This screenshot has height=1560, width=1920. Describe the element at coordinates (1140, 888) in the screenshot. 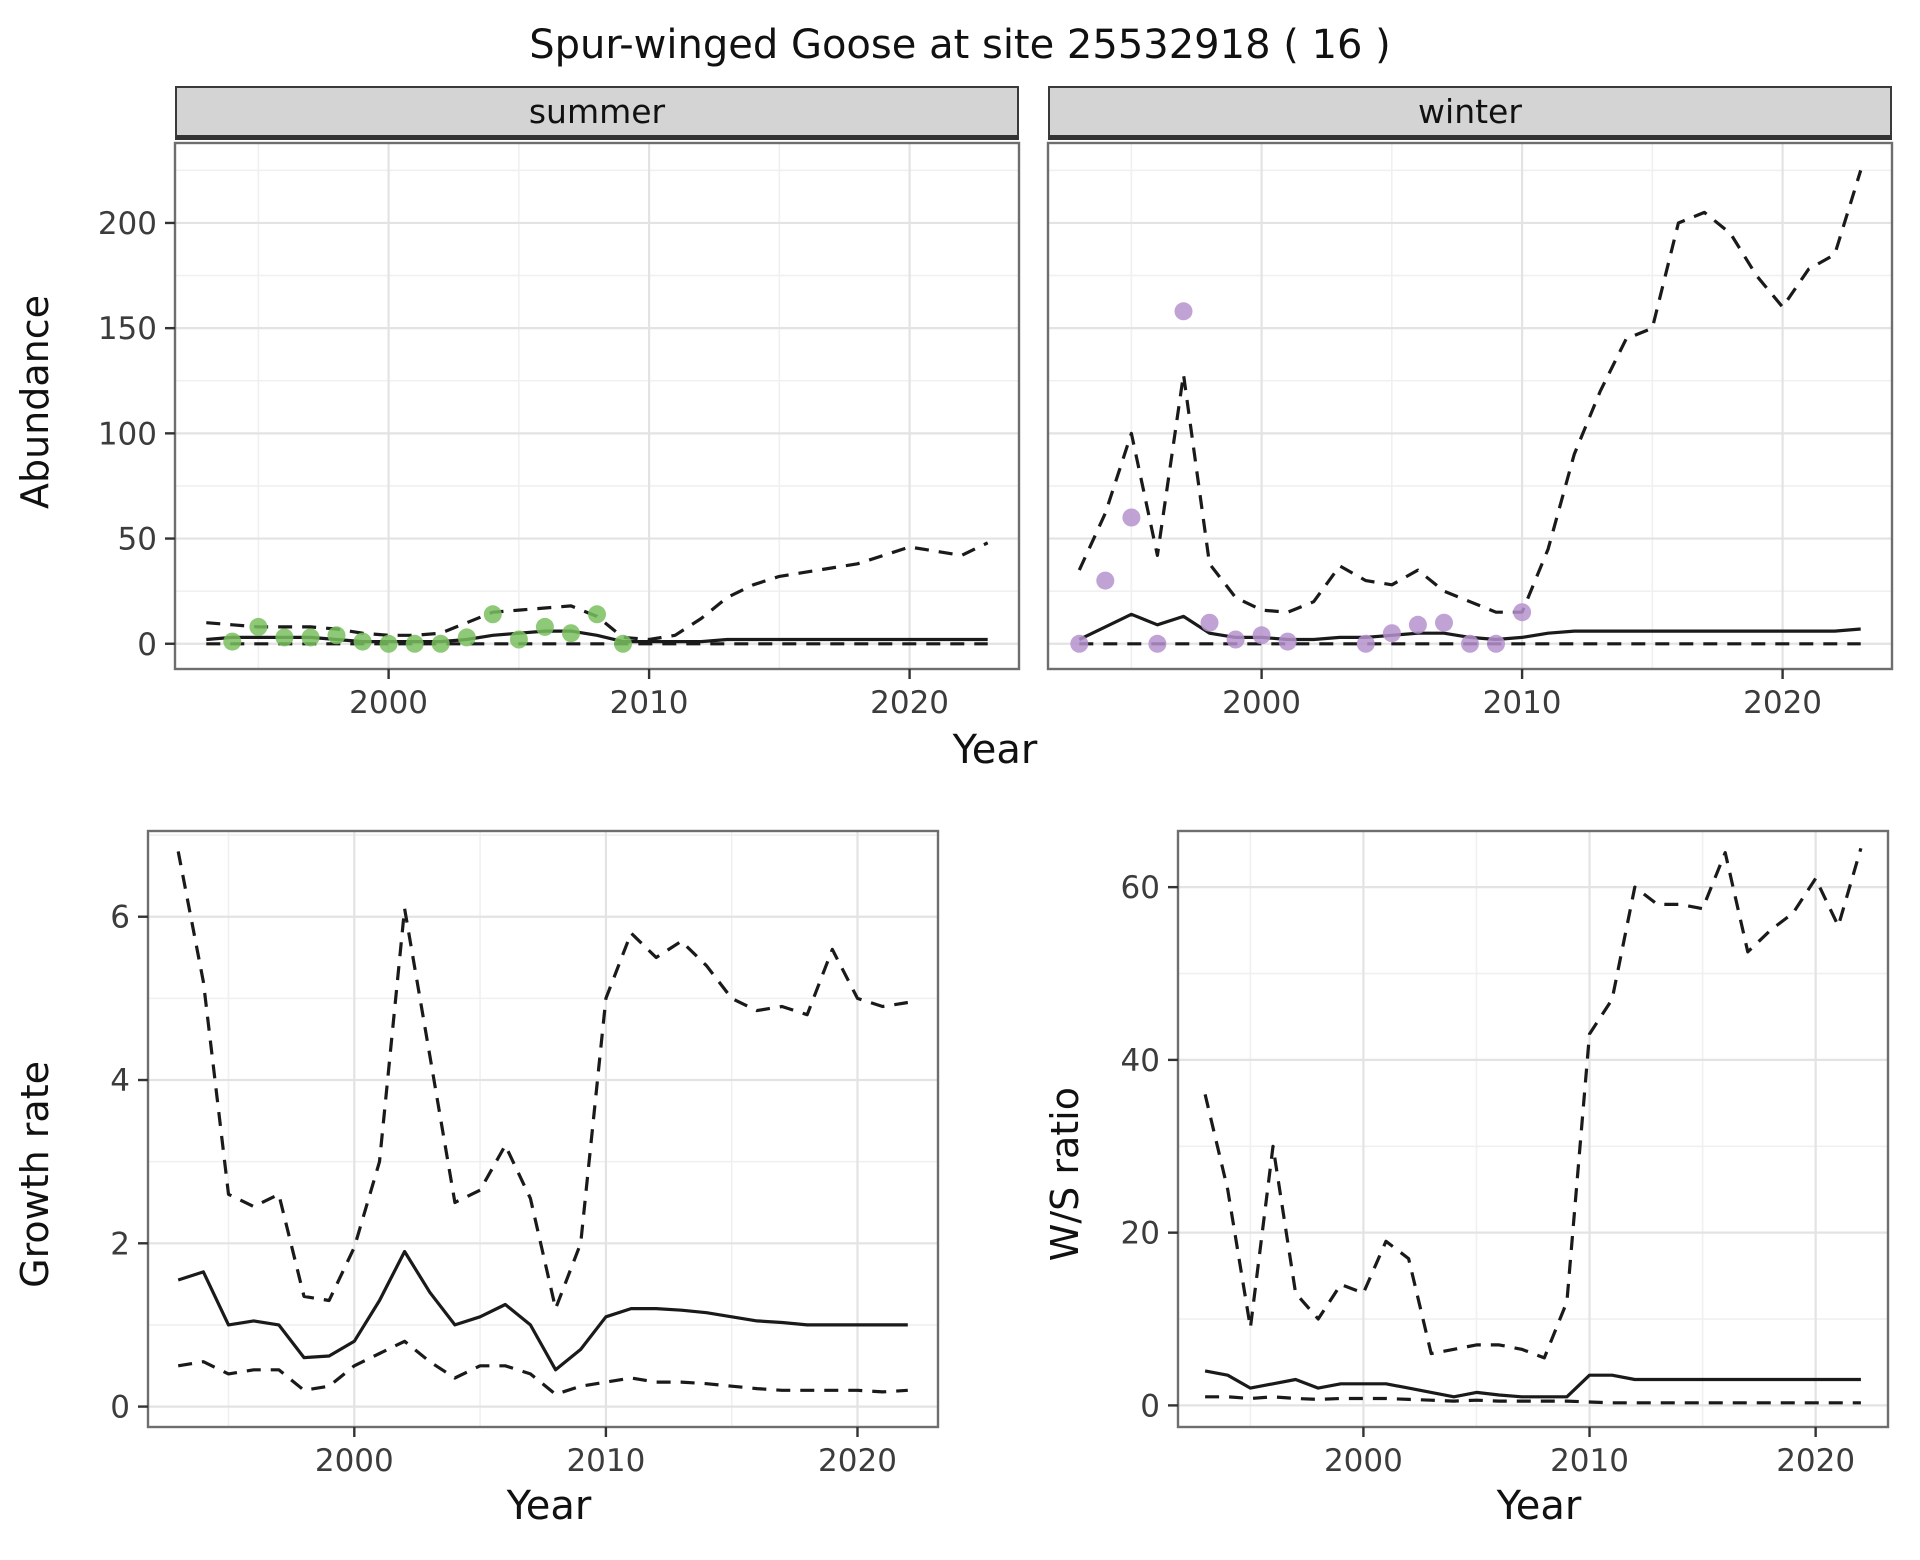

I see `svg-text: 60` at that location.